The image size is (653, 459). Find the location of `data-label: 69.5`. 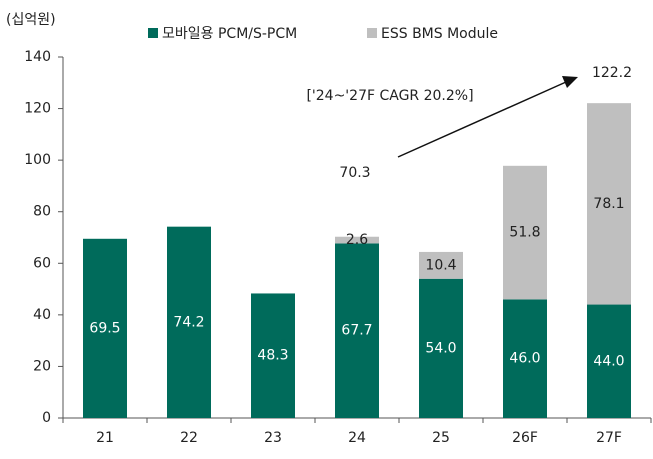

data-label: 69.5 is located at coordinates (104, 328).